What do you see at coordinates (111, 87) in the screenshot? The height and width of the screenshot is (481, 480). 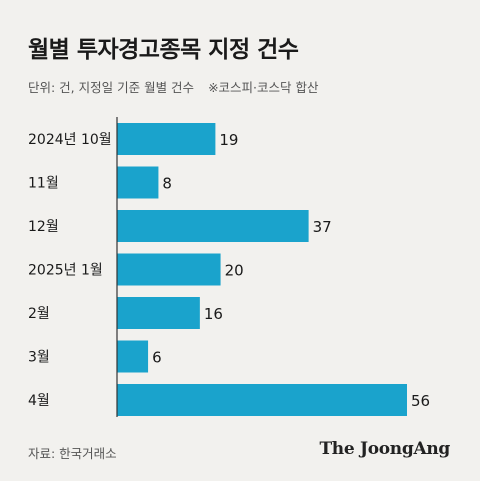 I see `unit-note: 단위: 건, 지정일 기준 월별 건수` at bounding box center [111, 87].